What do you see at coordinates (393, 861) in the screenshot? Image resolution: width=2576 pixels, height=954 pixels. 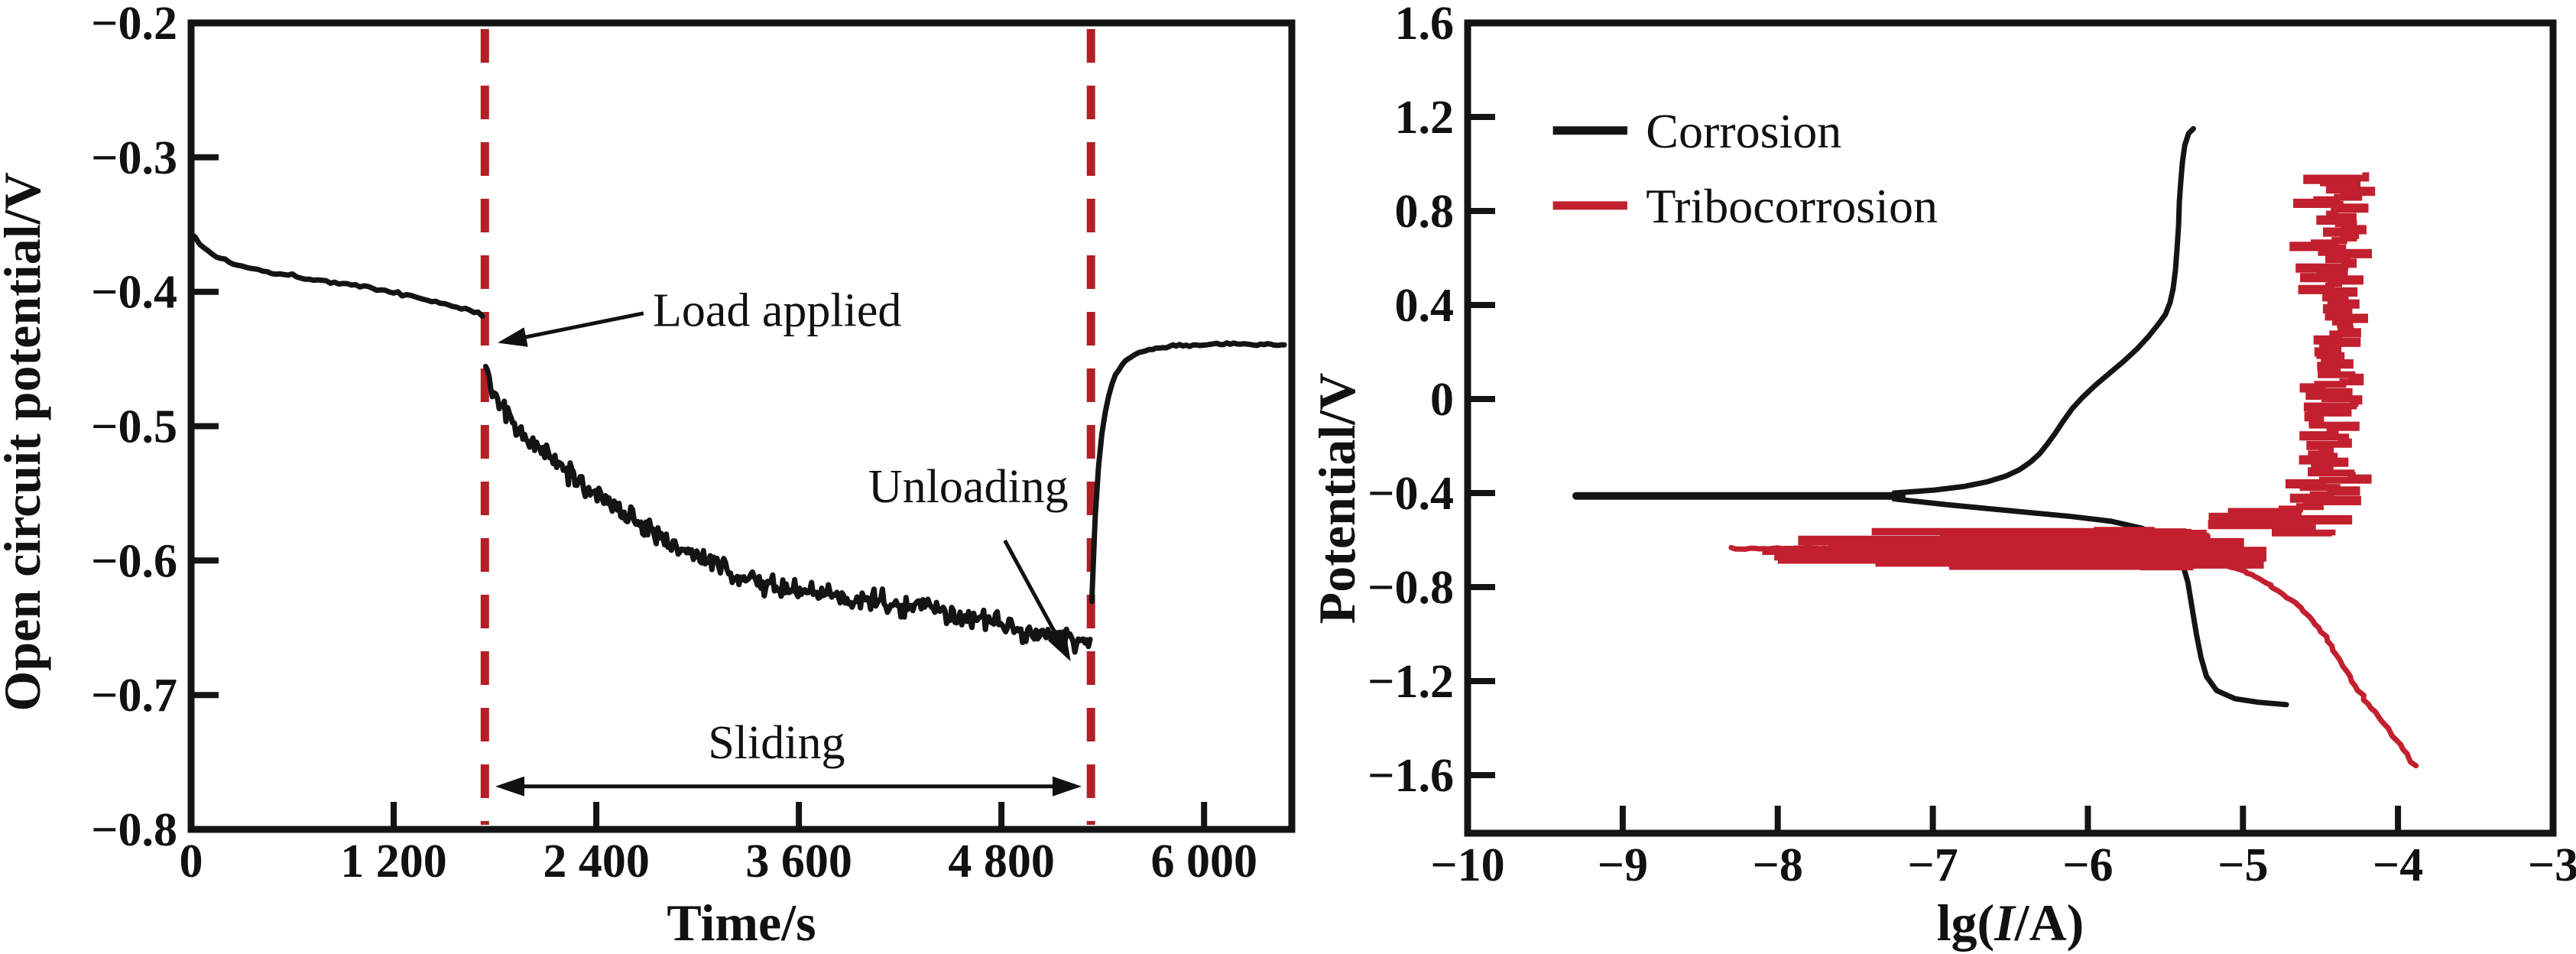 I see `x-tick-label: 1 200` at bounding box center [393, 861].